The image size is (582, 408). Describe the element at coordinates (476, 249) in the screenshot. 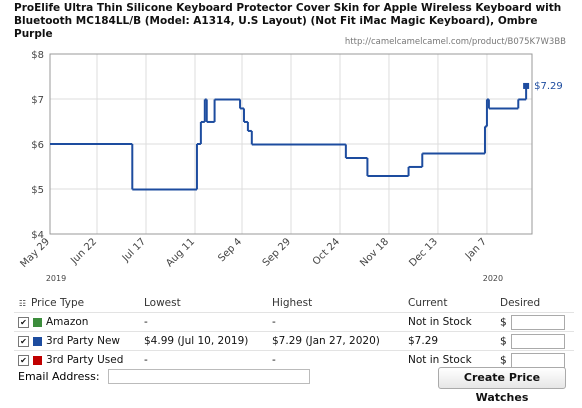

I see `x-tick-label: Jan 7` at that location.